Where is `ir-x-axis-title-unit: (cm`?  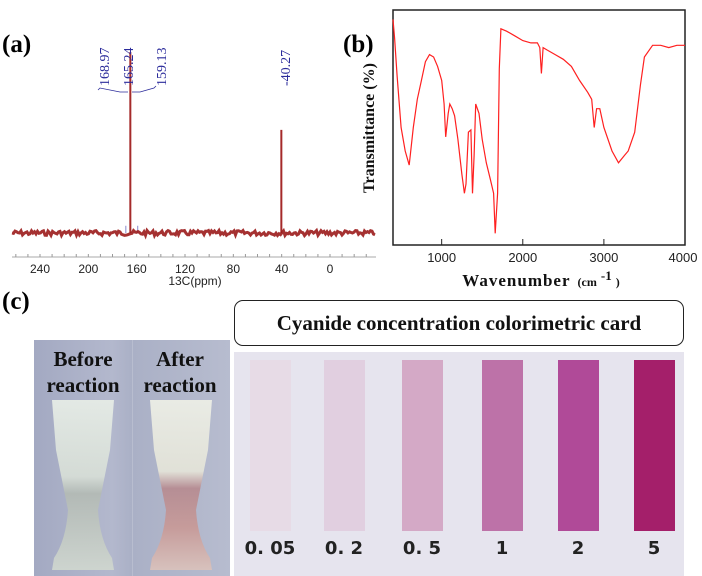
ir-x-axis-title-unit: (cm is located at coordinates (587, 282).